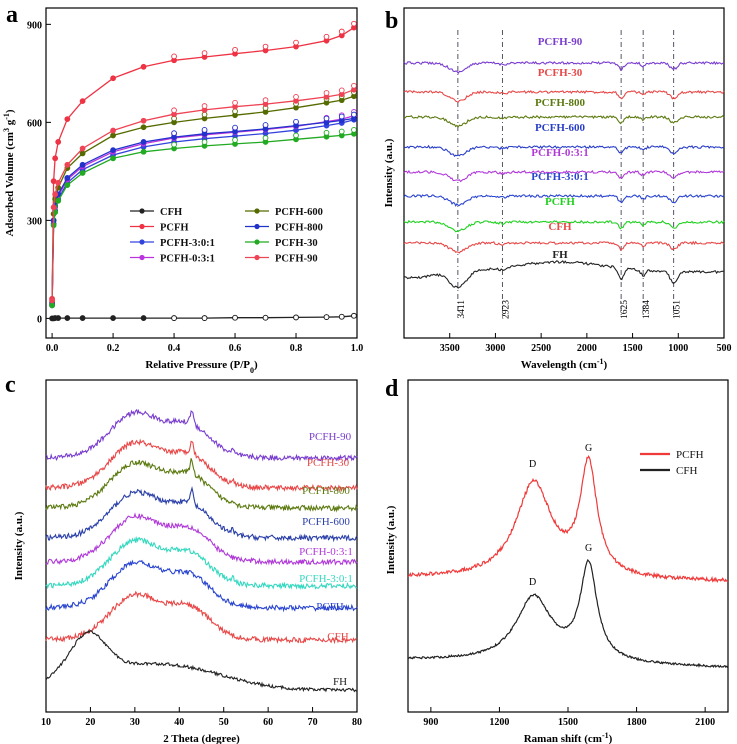  I want to click on peak-label-d-pcfh: D, so click(532, 464).